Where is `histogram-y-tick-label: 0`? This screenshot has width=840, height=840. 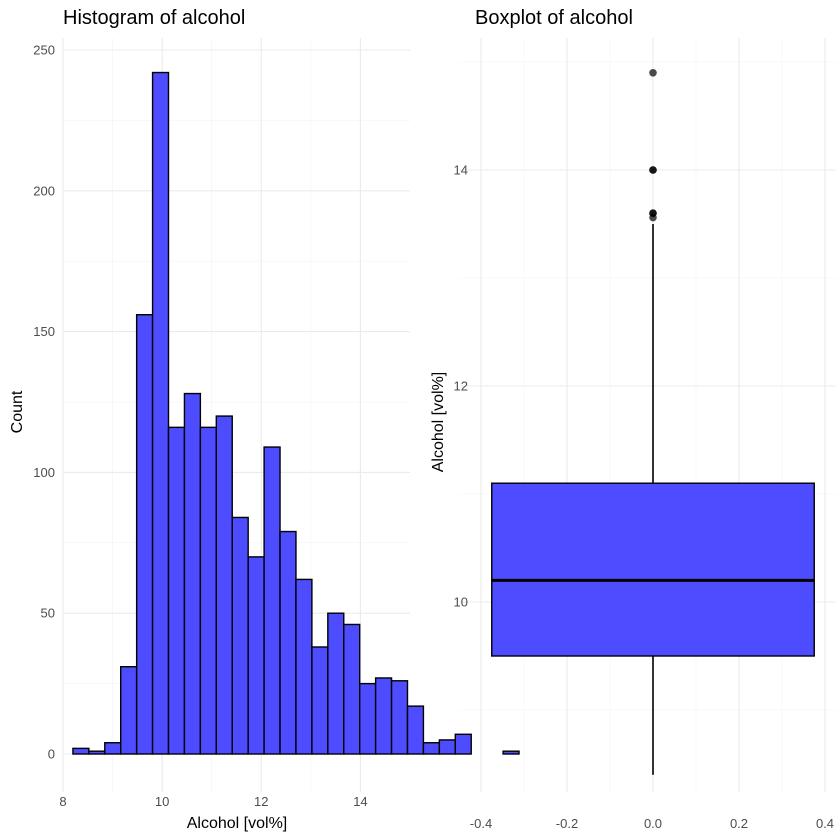 histogram-y-tick-label: 0 is located at coordinates (51, 754).